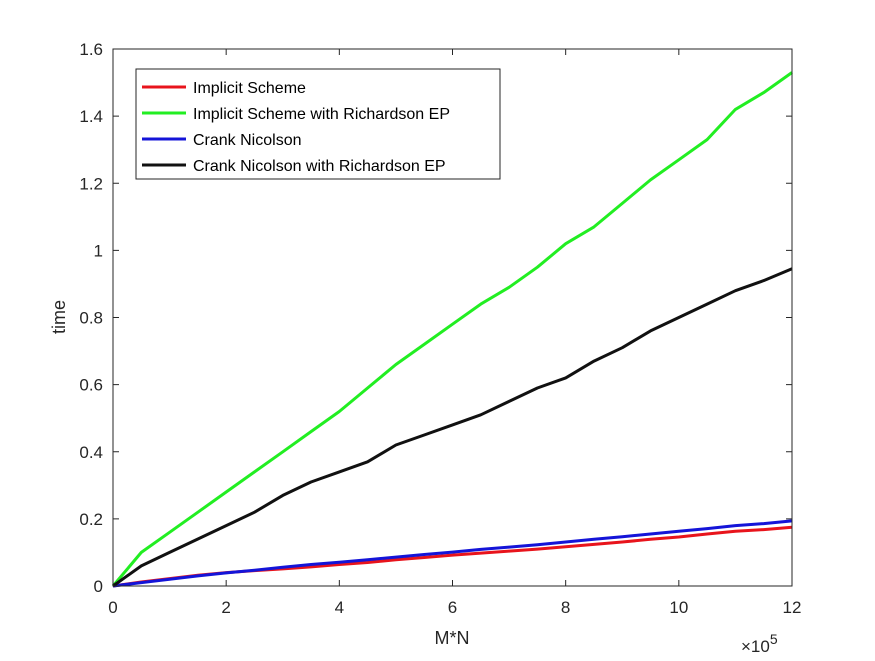 This screenshot has width=875, height=661. Describe the element at coordinates (98, 250) in the screenshot. I see `y-tick-label-5: 1` at that location.